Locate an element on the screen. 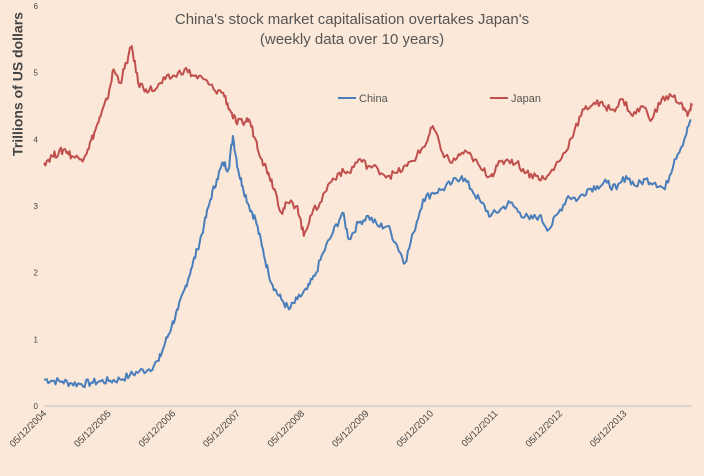 The image size is (704, 476). y-tick-label: 2 is located at coordinates (36, 273).